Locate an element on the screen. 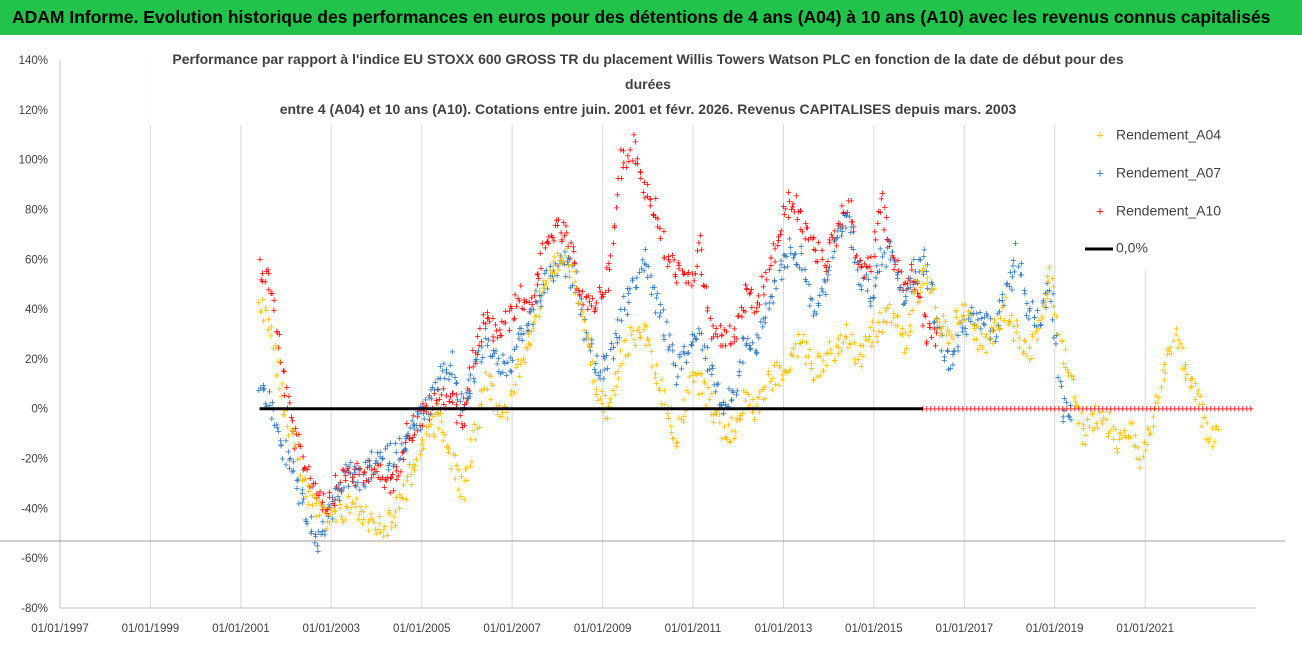 This screenshot has height=647, width=1302. y-tick-label: 100% is located at coordinates (33, 161).